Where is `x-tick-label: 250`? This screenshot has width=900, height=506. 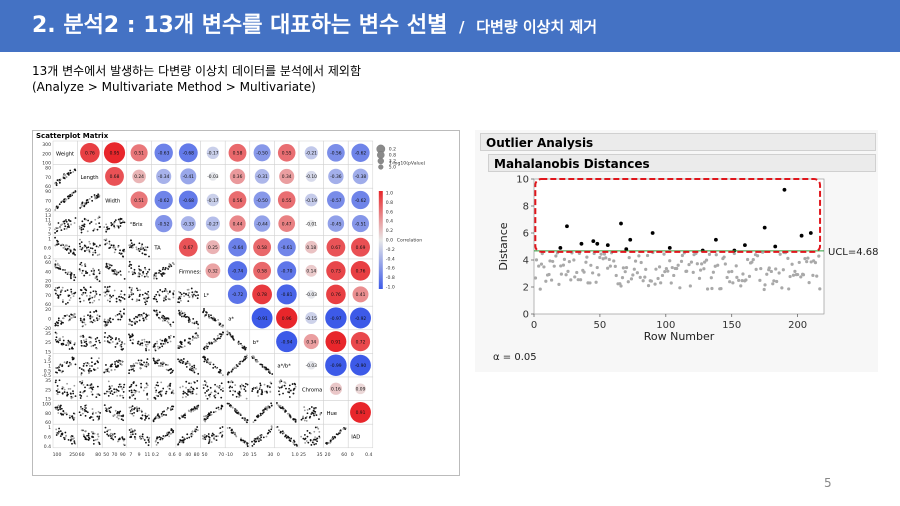 x-tick-label: 250 is located at coordinates (73, 455).